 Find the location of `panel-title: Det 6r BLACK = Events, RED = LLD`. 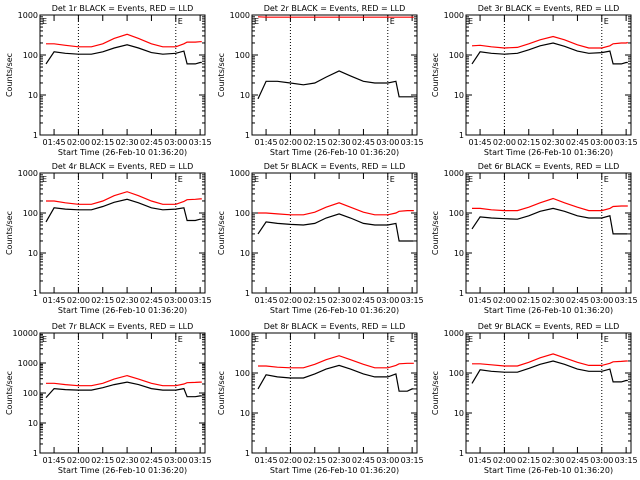

panel-title: Det 6r BLACK = Events, RED = LLD is located at coordinates (549, 166).